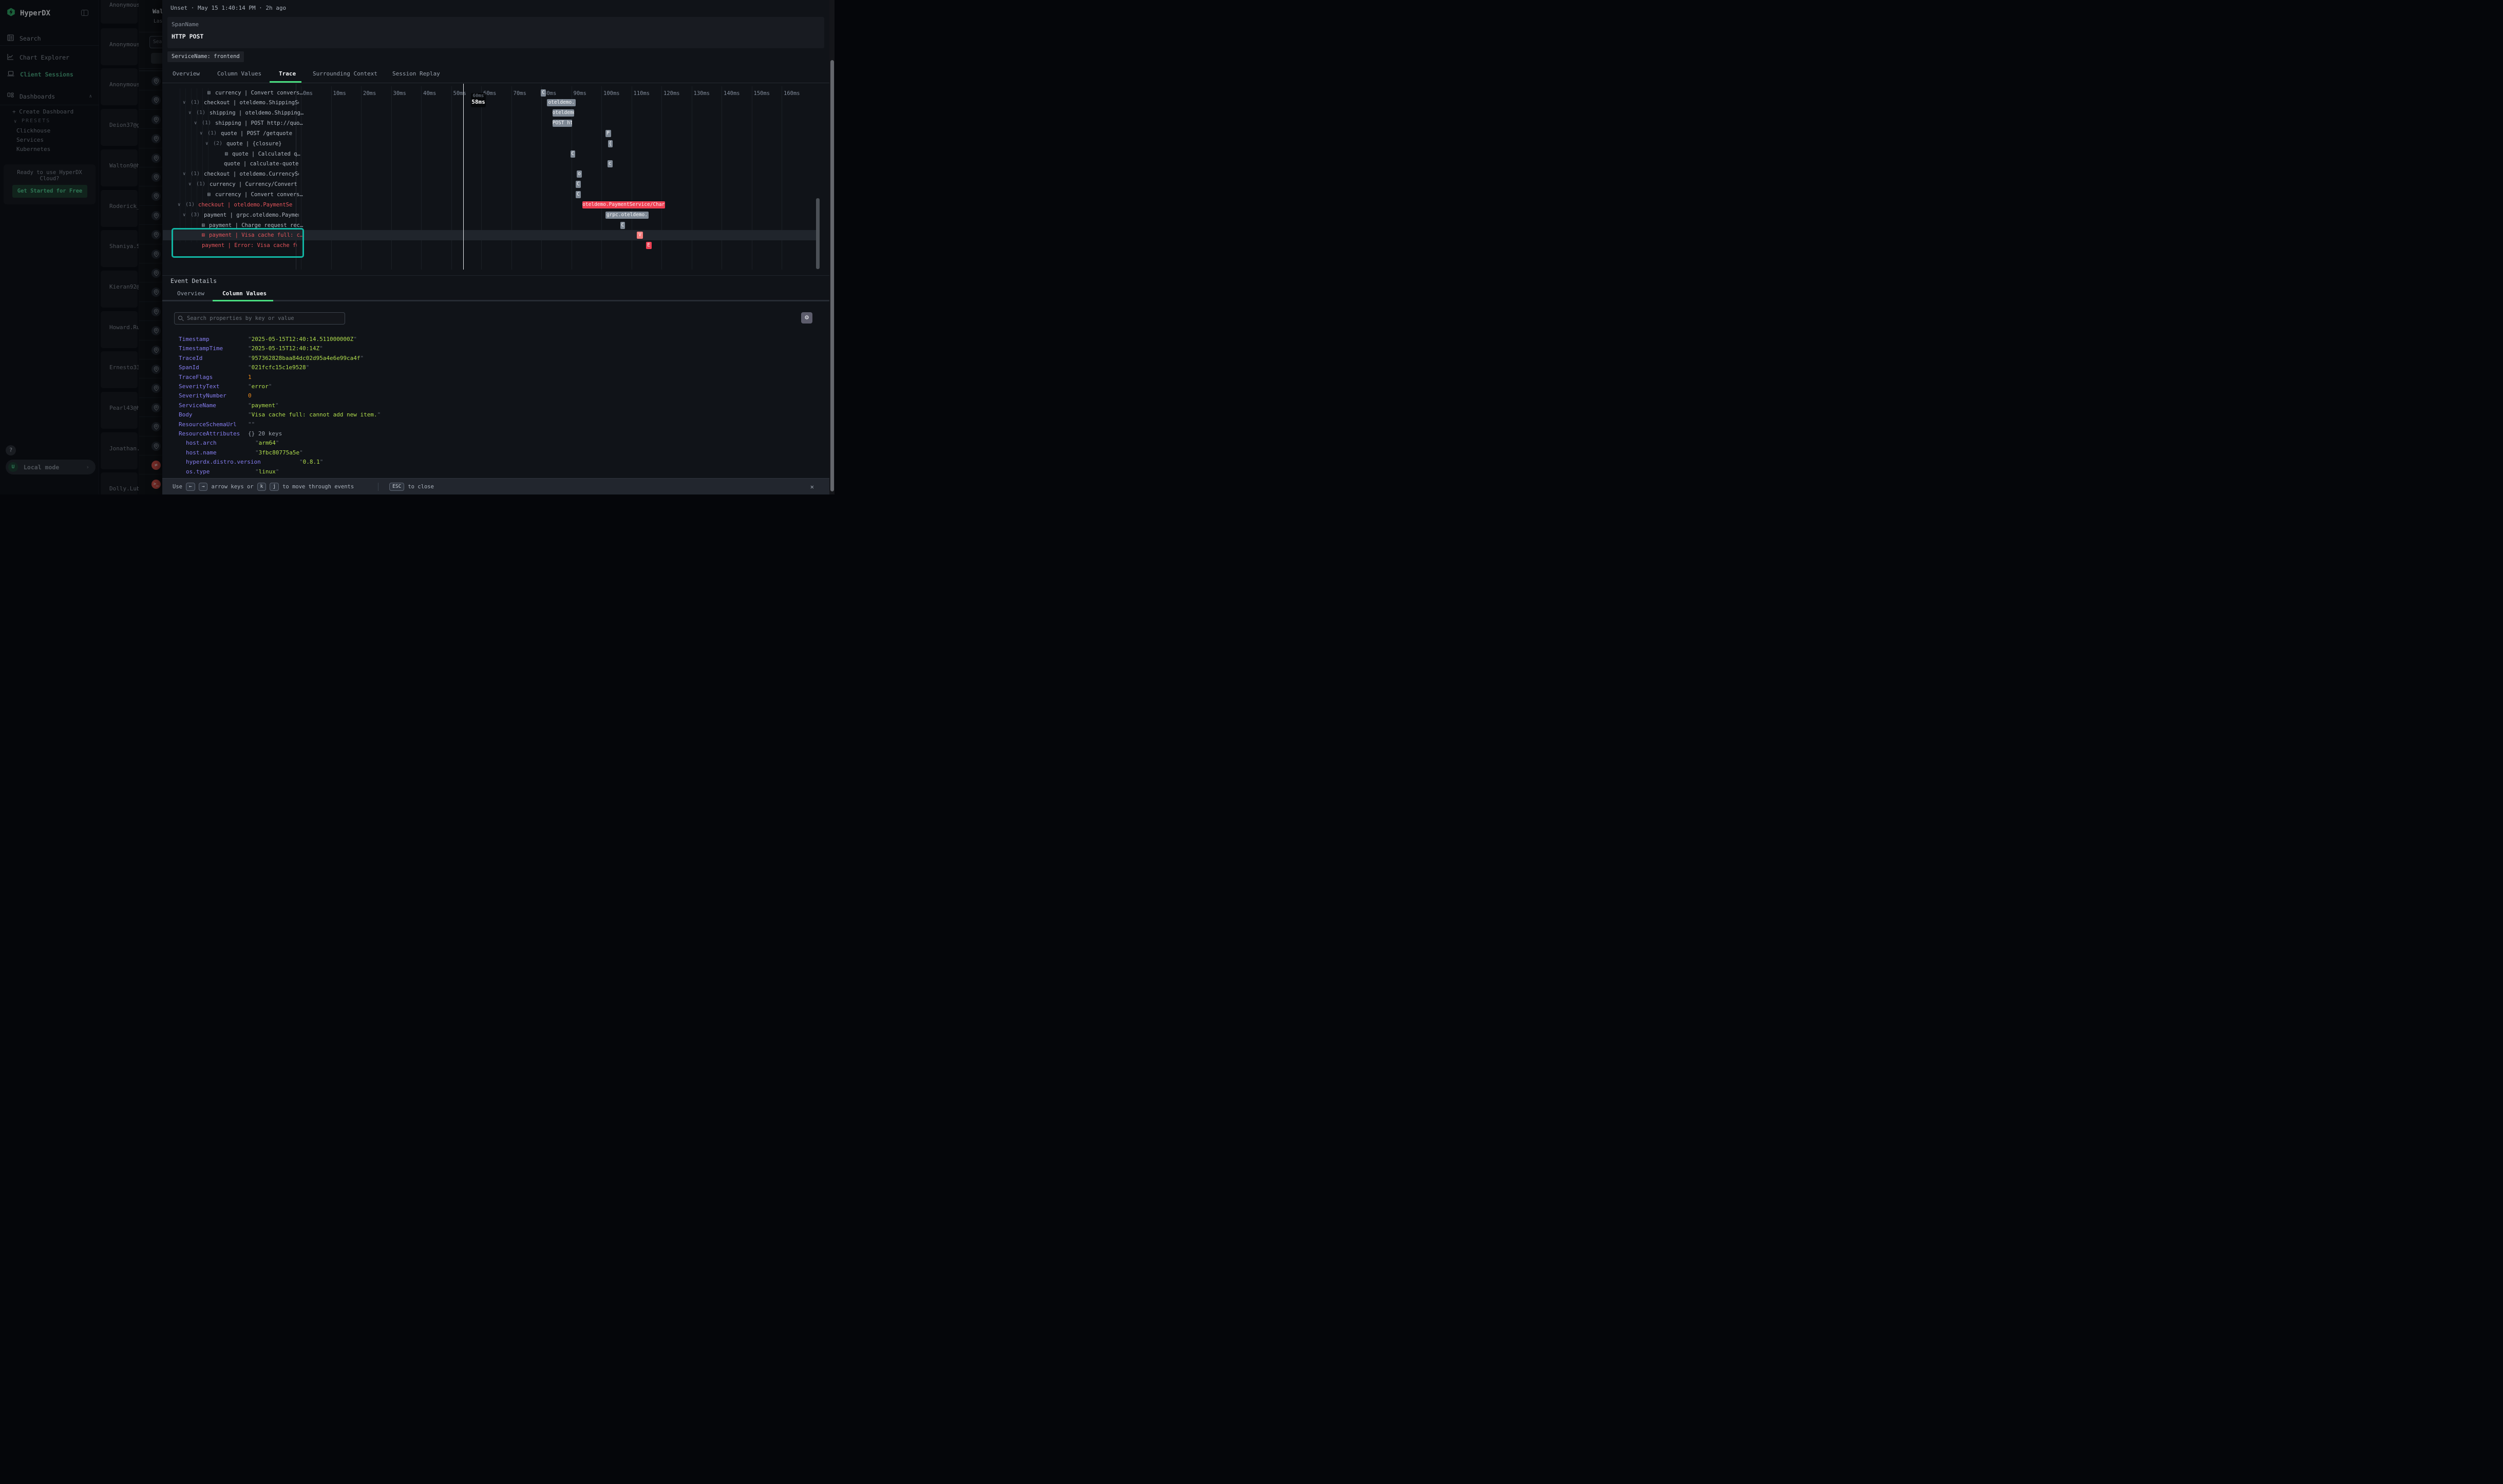 The height and width of the screenshot is (1484, 2503). Describe the element at coordinates (345, 73) in the screenshot. I see `tab-surrounding-context: Surrounding Context` at that location.